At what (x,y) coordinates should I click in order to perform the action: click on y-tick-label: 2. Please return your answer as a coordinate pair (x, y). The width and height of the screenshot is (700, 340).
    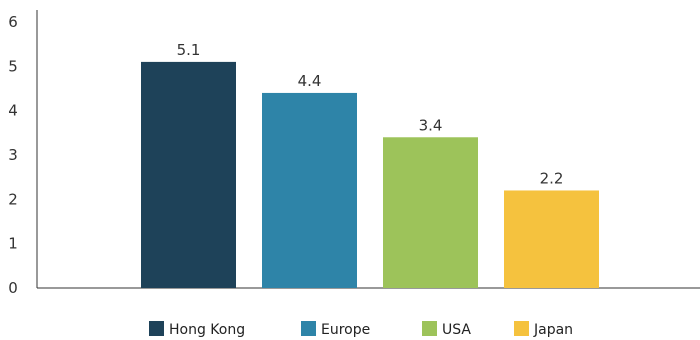
    Looking at the image, I should click on (13, 199).